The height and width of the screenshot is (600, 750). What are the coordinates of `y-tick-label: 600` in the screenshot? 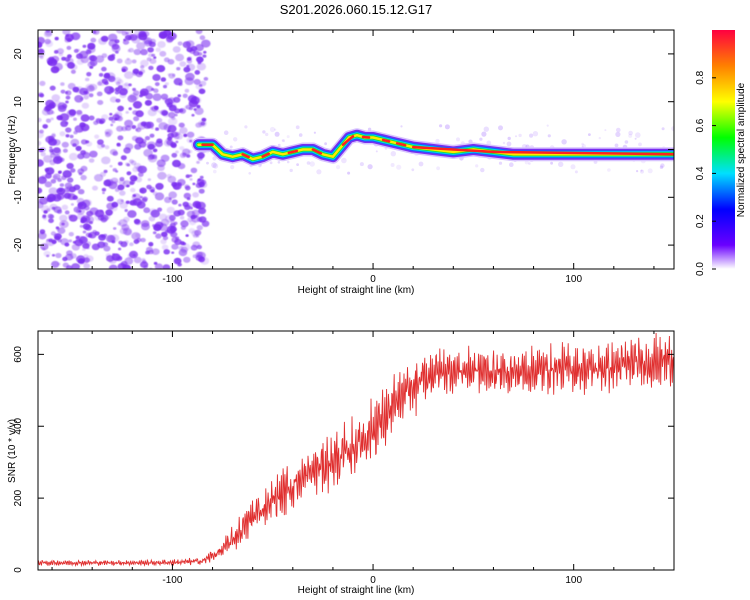 It's located at (18, 354).